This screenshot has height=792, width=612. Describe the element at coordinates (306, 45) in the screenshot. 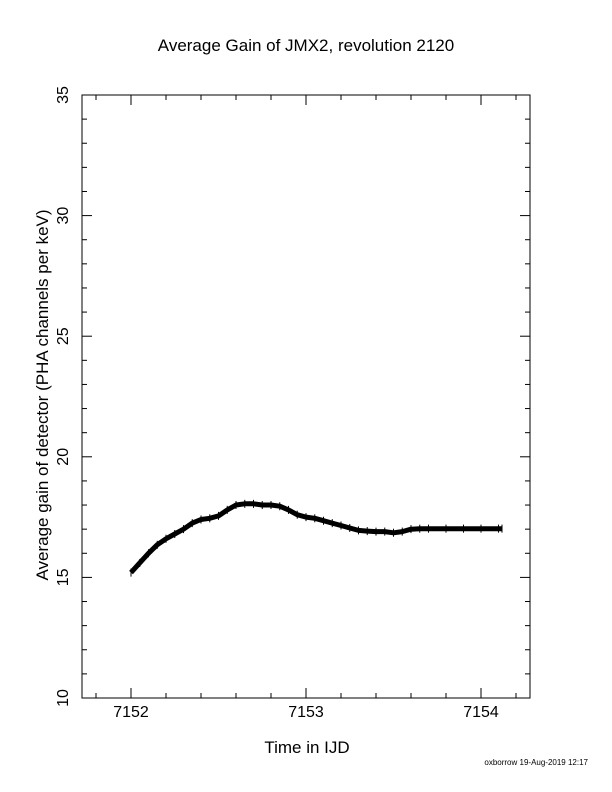

I see `chart-title: Average Gain of JMX2, revolution 2120` at that location.